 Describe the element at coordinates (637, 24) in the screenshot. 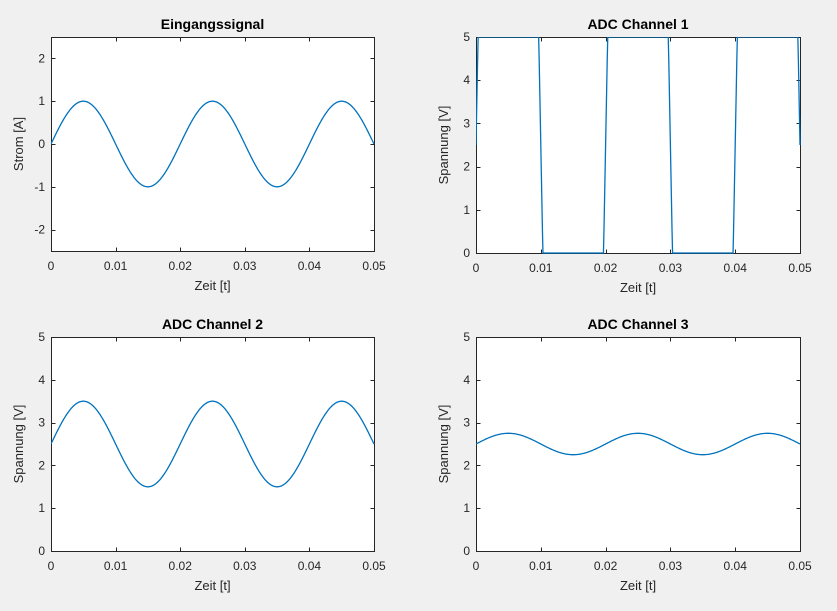

I see `chart-title: ADC Channel 1` at that location.